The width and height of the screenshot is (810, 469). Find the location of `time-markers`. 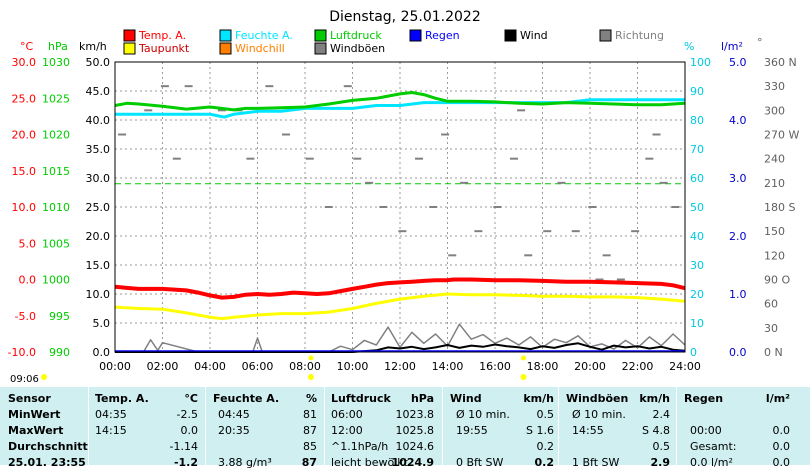

time-markers is located at coordinates (284, 367).